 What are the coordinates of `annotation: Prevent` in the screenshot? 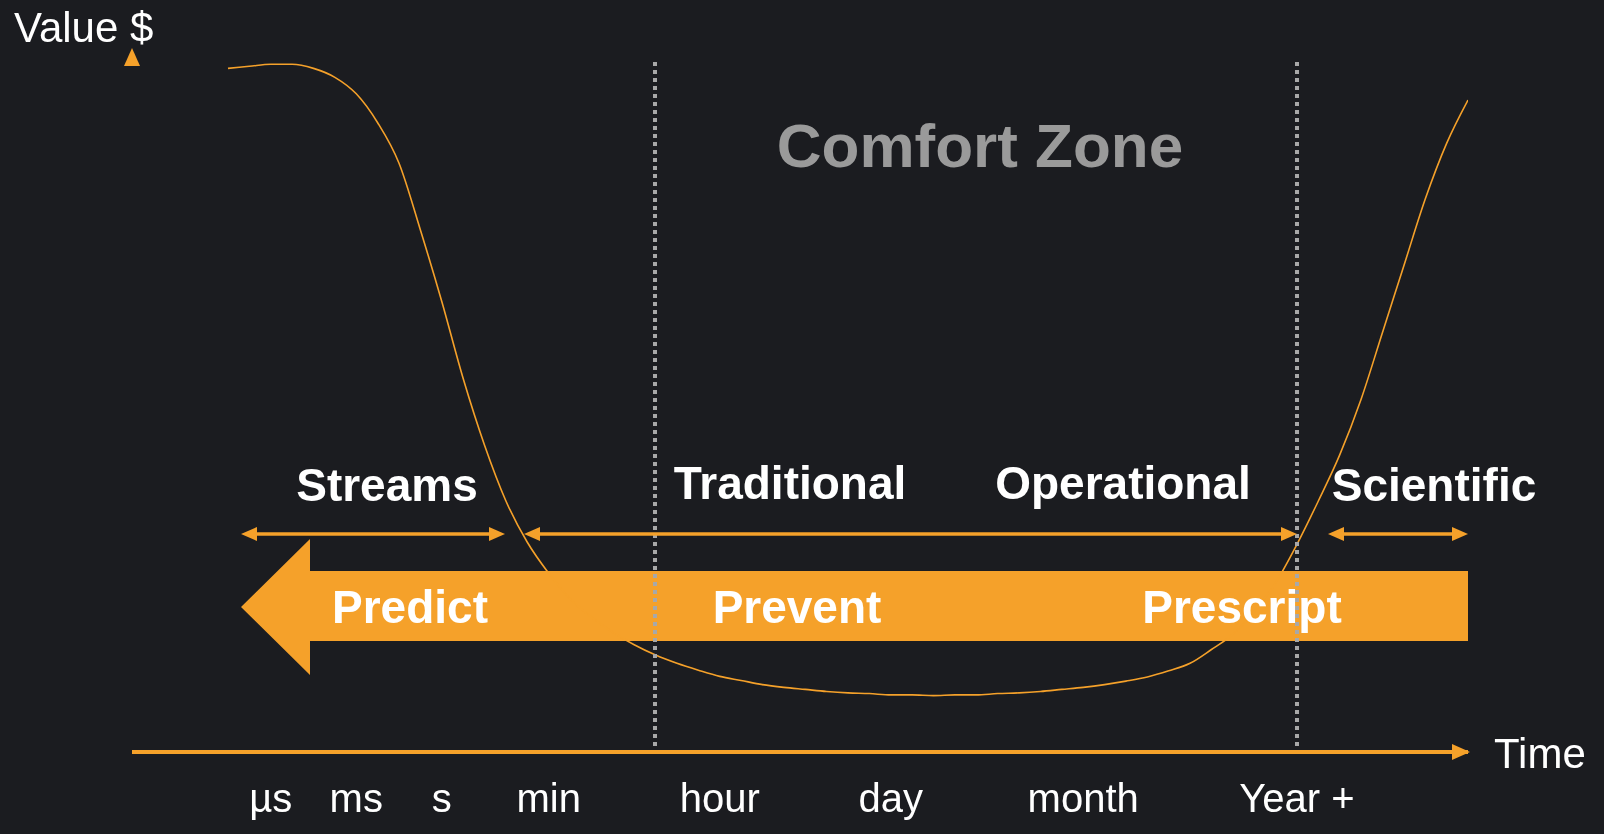 It's located at (797, 607).